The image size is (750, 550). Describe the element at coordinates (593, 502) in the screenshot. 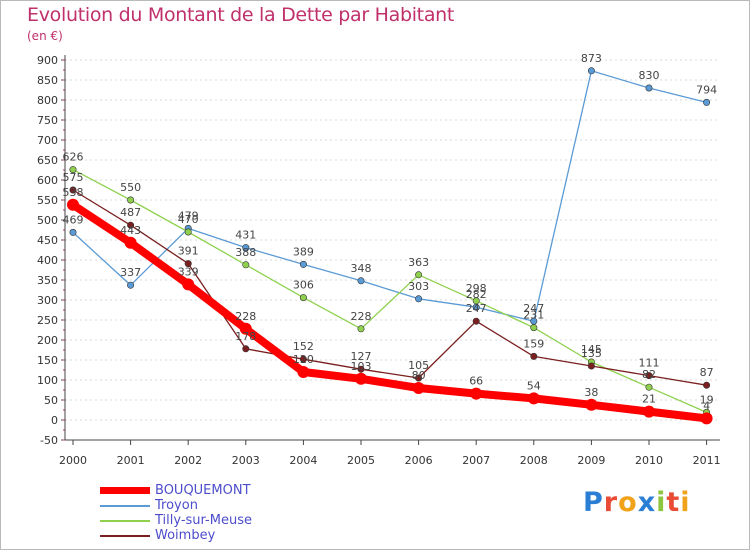

I see `logo-letter: P` at that location.